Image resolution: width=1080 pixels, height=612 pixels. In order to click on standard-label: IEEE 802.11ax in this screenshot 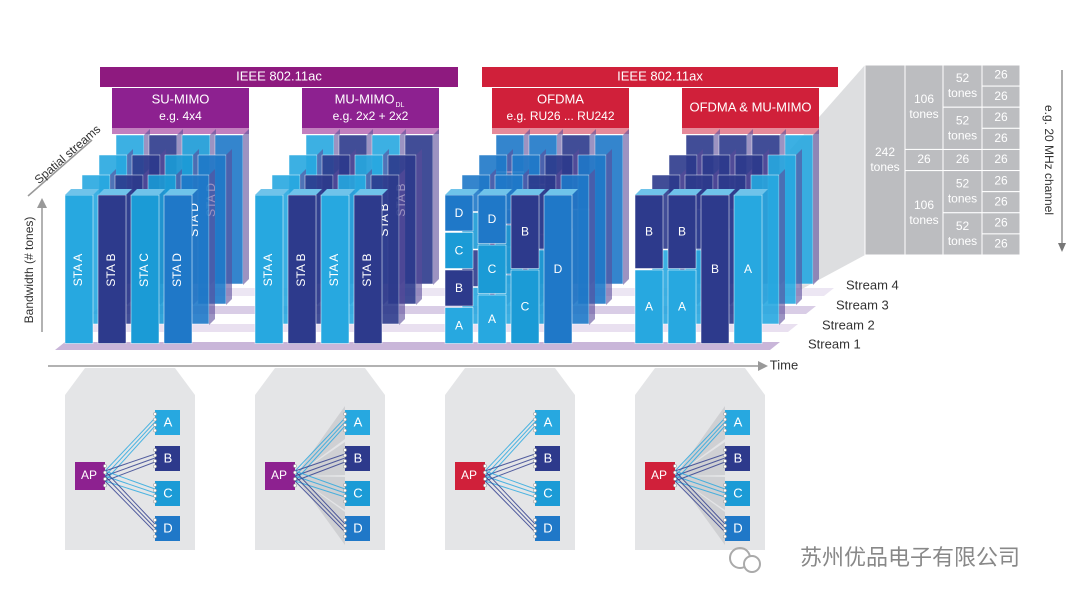, I will do `click(660, 75)`.